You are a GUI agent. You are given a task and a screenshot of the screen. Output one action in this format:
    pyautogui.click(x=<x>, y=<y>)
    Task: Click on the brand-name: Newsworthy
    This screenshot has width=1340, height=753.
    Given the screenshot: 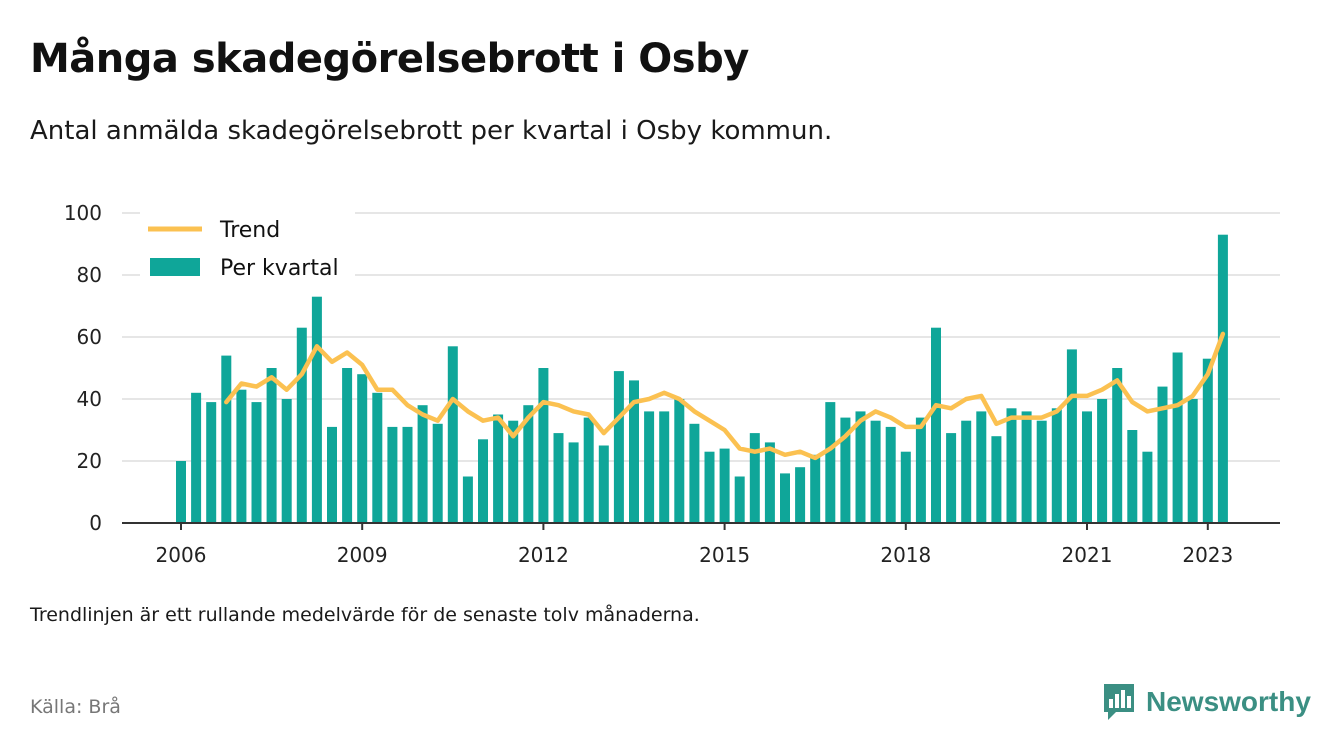 What is the action you would take?
    pyautogui.click(x=1228, y=701)
    